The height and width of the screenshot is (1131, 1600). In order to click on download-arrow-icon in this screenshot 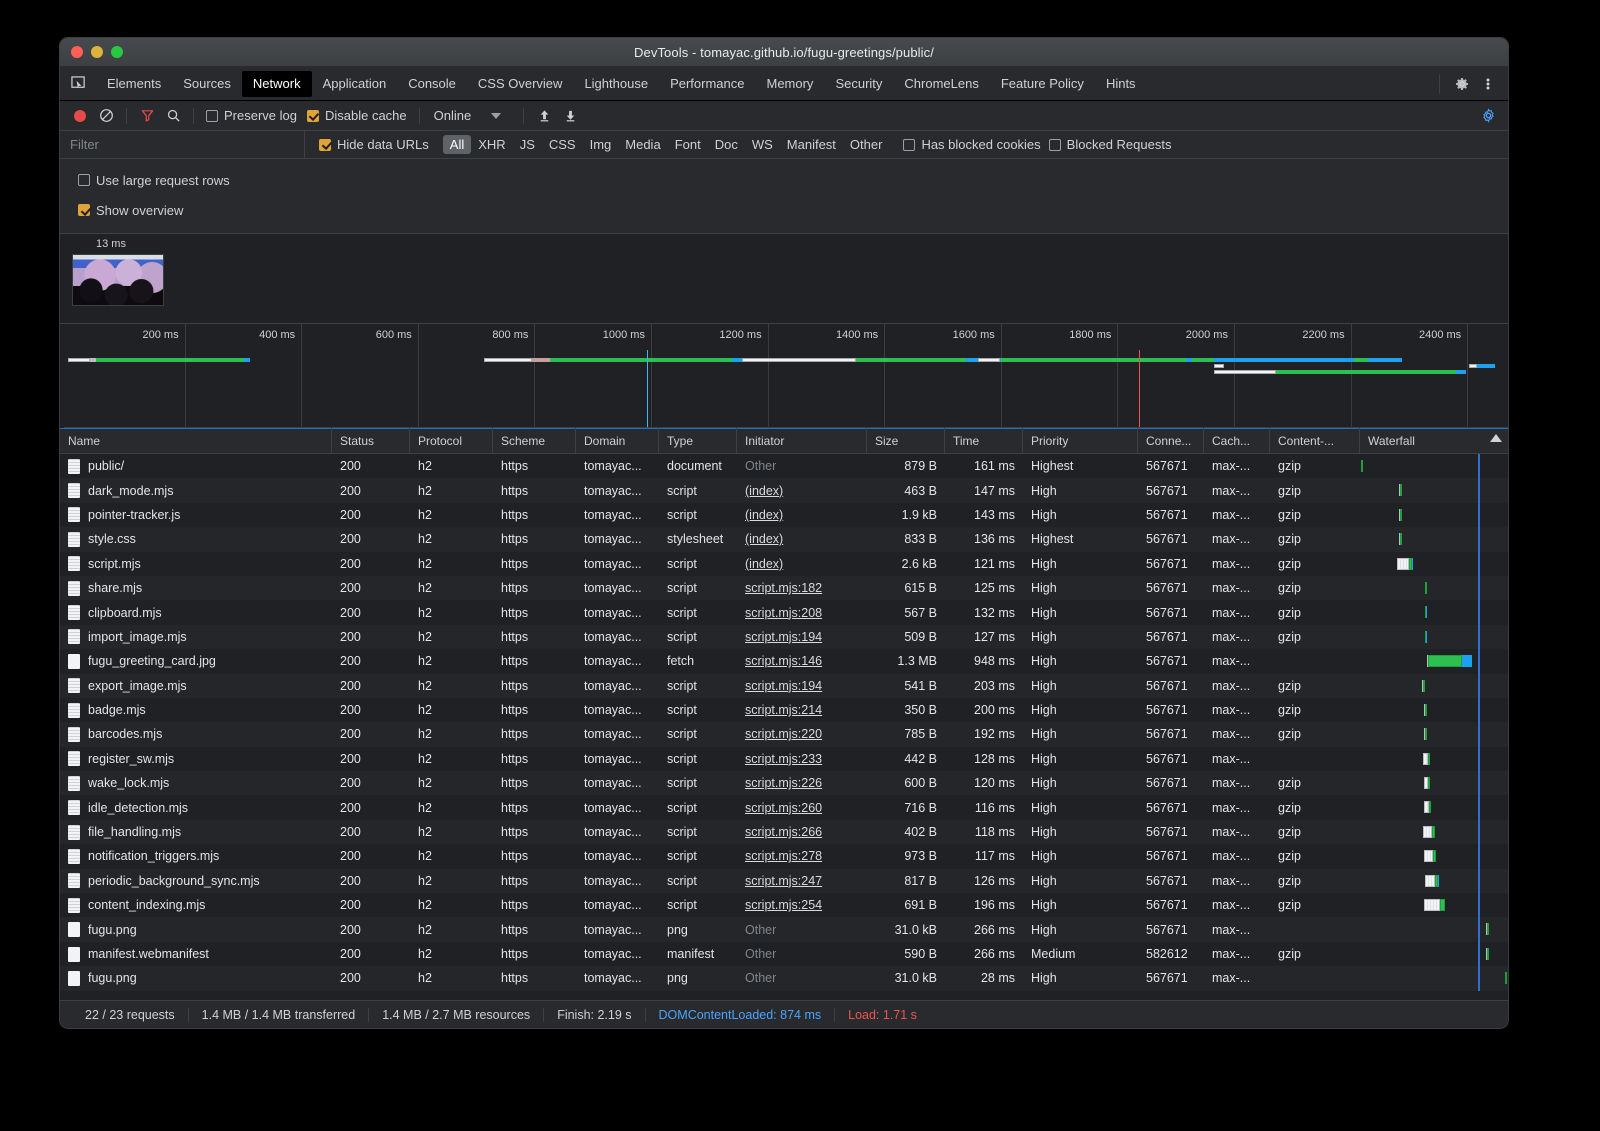, I will do `click(570, 116)`.